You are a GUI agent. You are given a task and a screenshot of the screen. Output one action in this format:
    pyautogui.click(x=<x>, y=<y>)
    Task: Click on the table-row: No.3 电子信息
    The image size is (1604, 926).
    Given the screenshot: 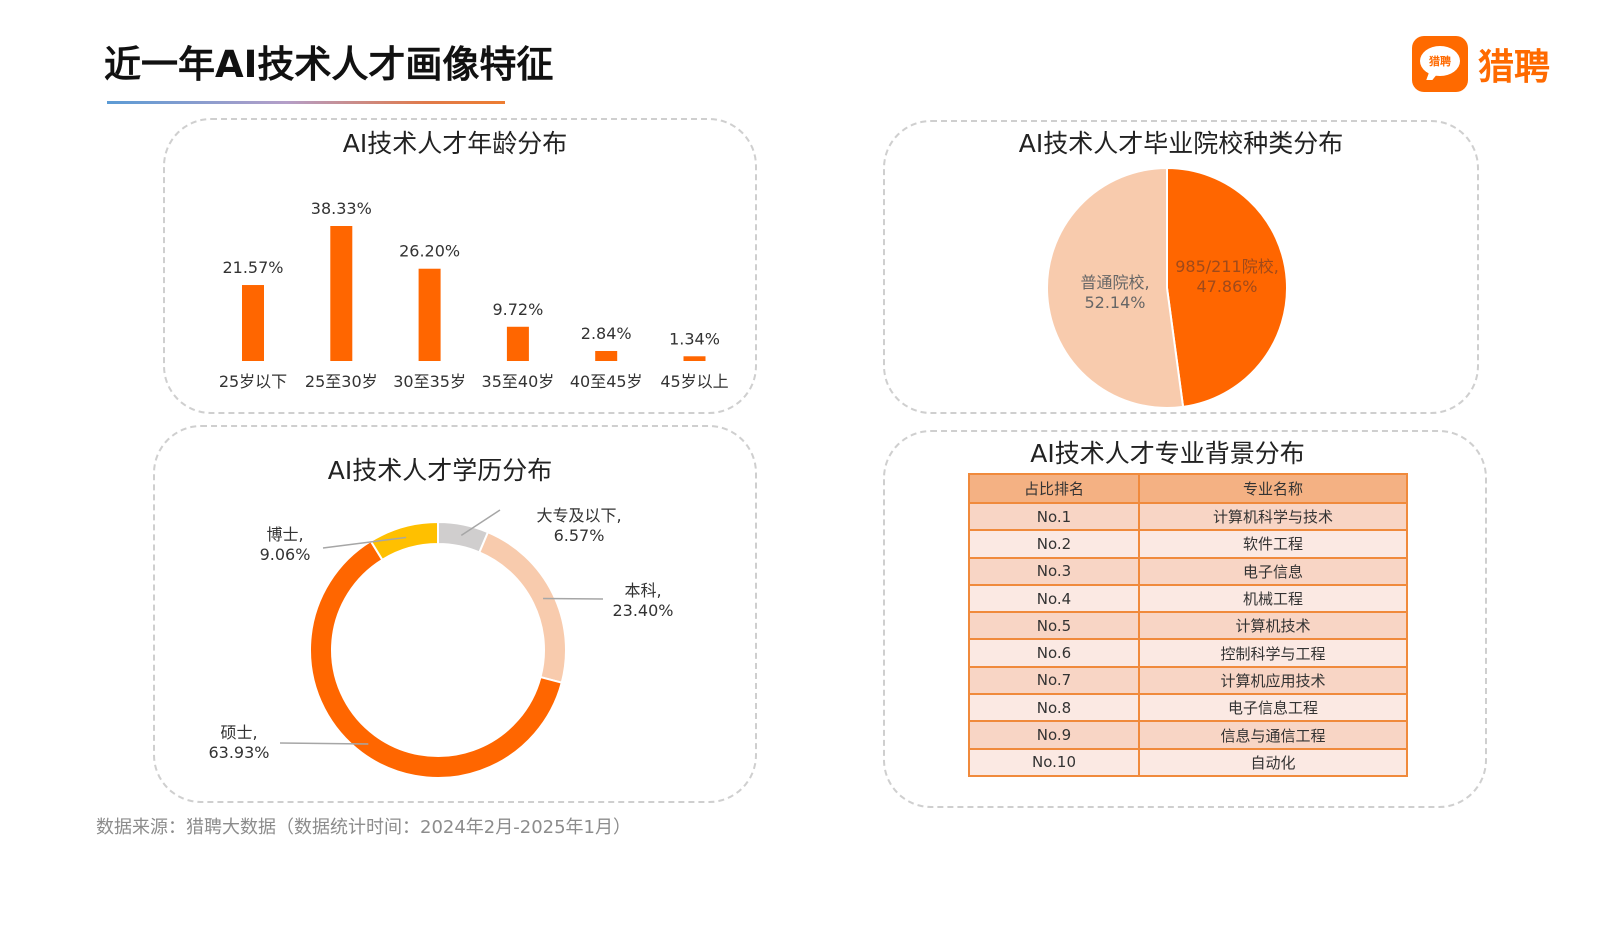 What is the action you would take?
    pyautogui.click(x=1188, y=571)
    